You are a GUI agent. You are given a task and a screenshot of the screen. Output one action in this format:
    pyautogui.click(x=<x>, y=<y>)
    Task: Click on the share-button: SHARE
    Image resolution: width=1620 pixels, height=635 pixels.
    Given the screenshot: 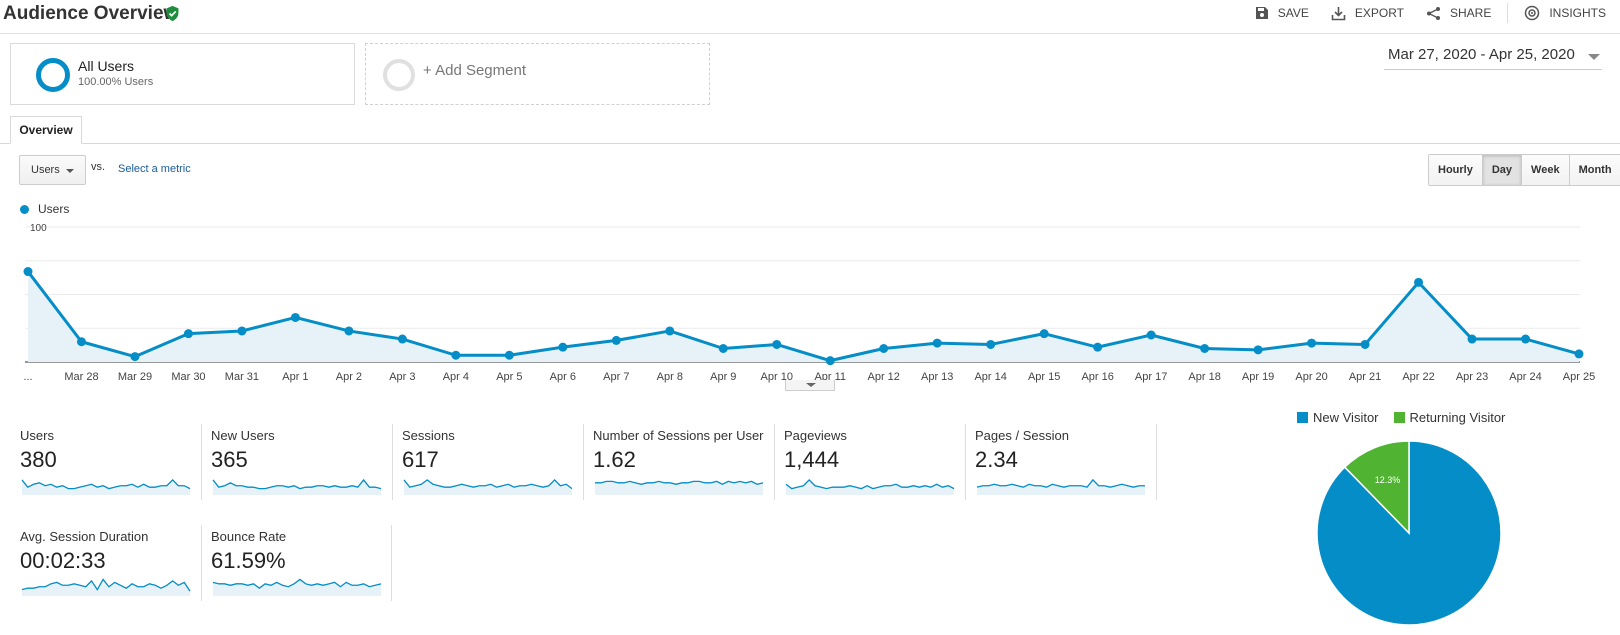 What is the action you would take?
    pyautogui.click(x=1458, y=13)
    